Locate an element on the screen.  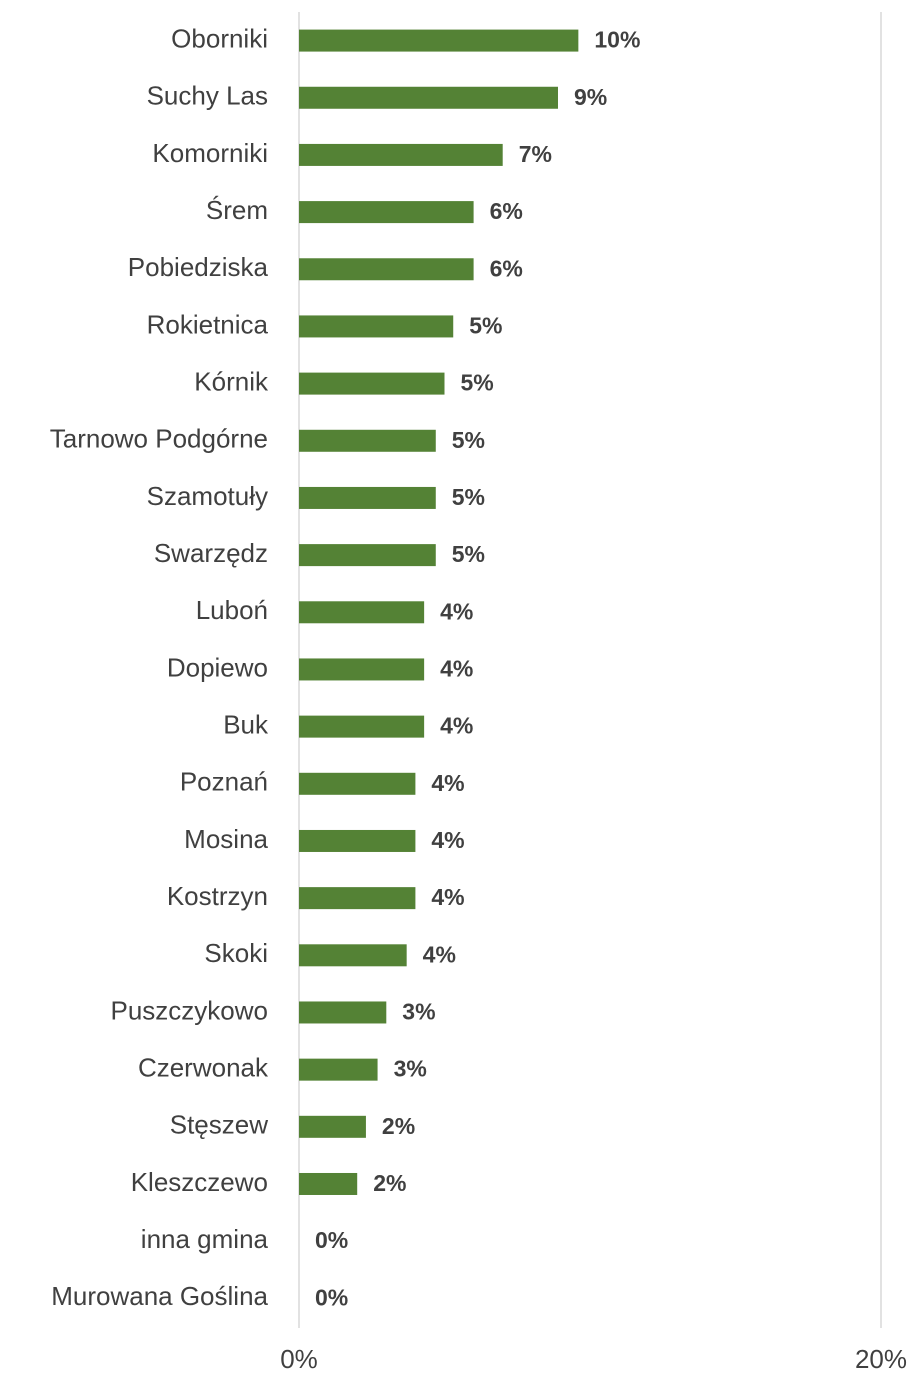
x-tick-label: 20% is located at coordinates (881, 1359).